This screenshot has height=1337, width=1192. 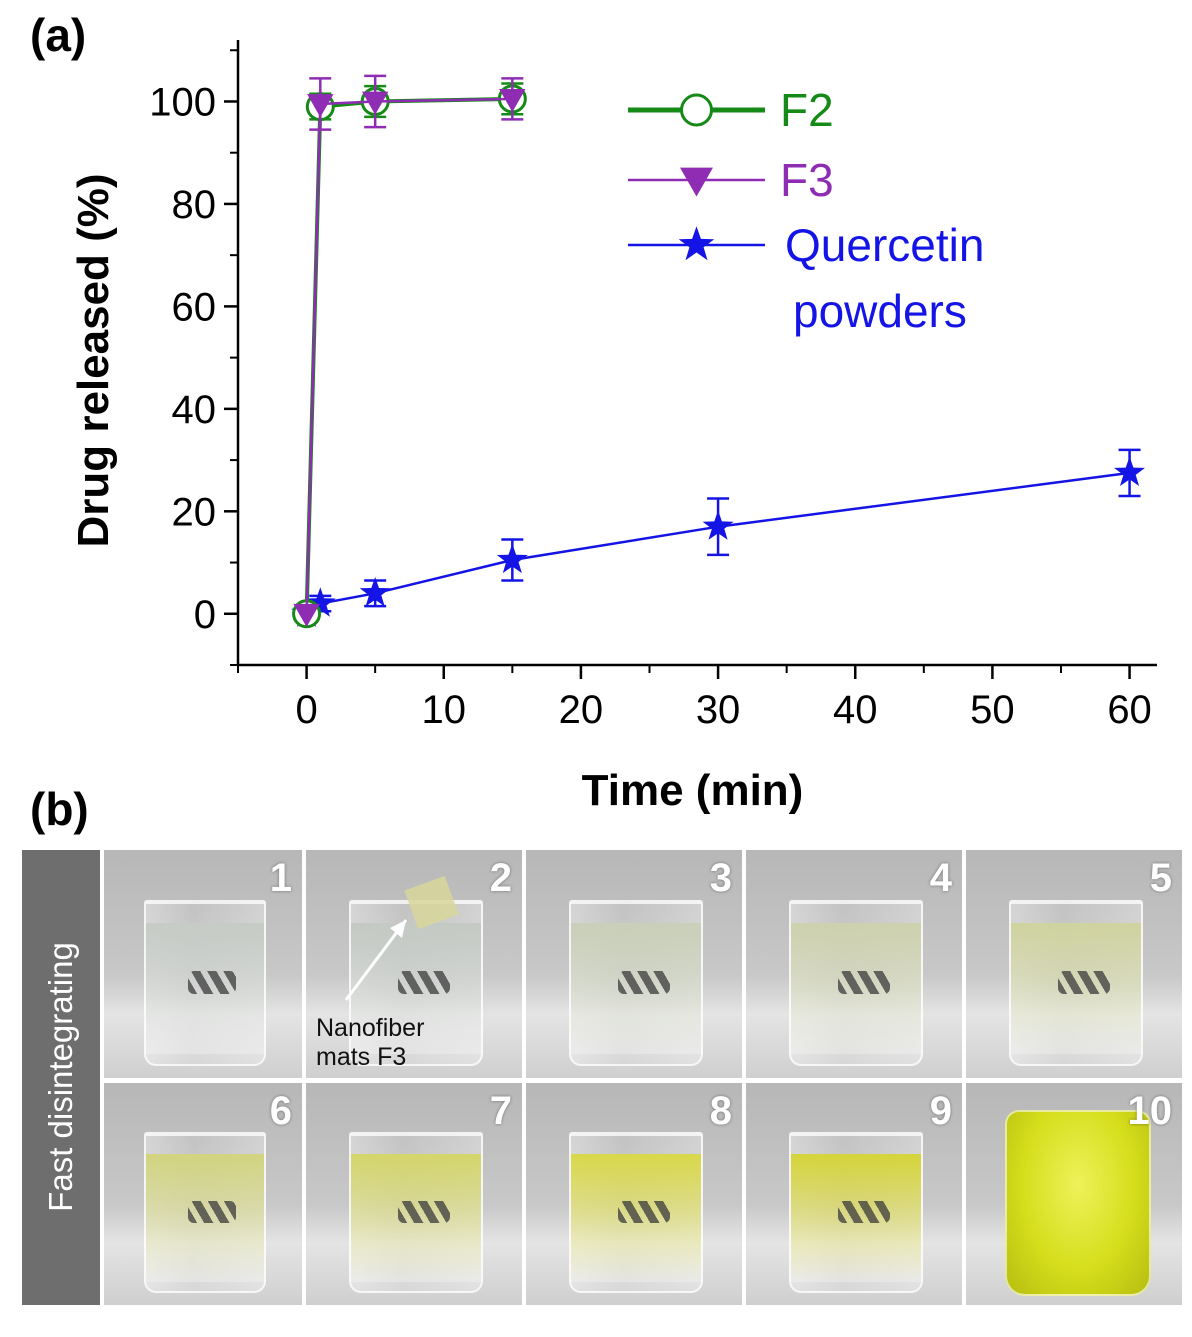 I want to click on x-axis-label: Time (min), so click(x=693, y=790).